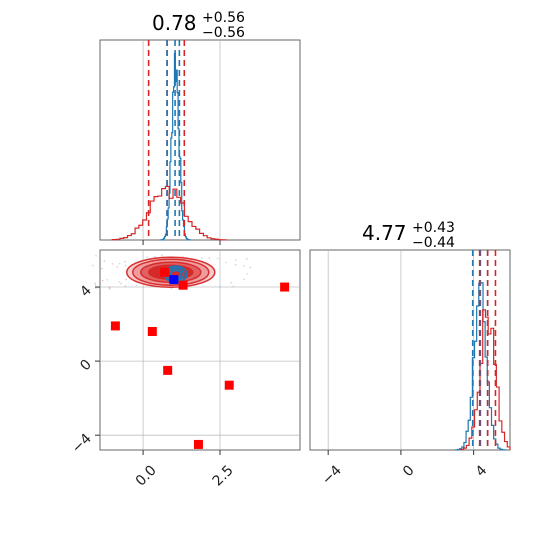  I want to click on title-1-plus: +0.56, so click(223, 18).